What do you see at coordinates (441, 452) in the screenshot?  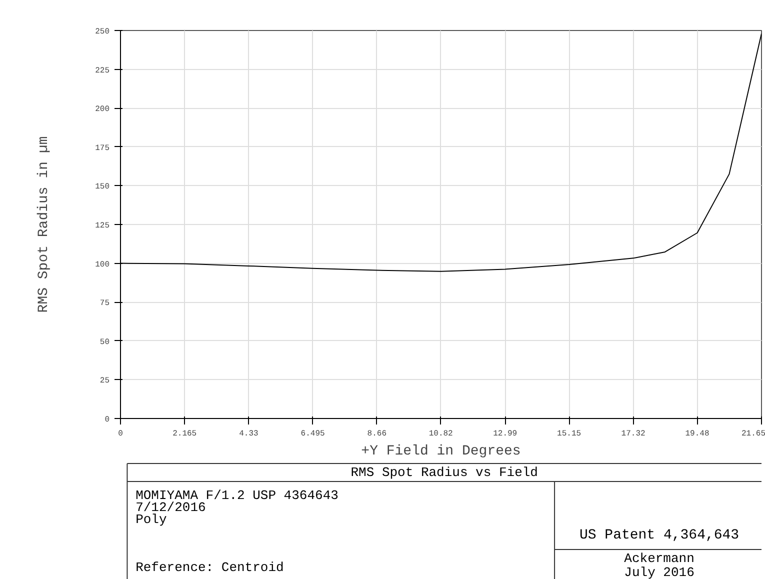 I see `x-axis-title: +Y Field in Degrees` at bounding box center [441, 452].